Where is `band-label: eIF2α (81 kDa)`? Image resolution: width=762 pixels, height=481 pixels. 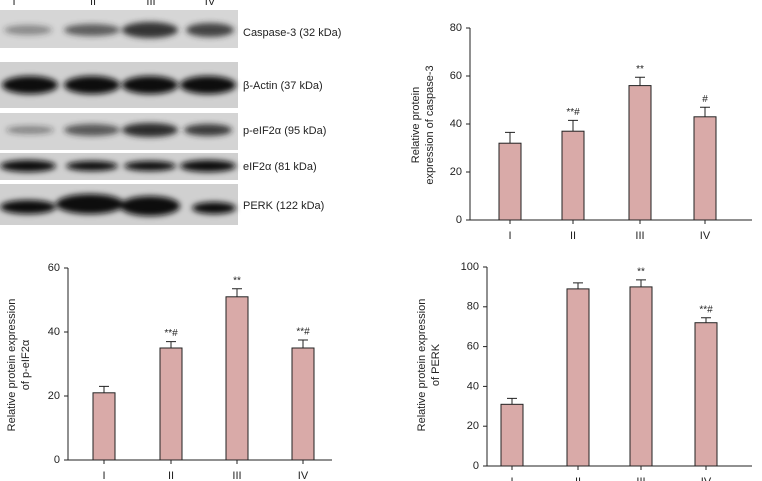 band-label: eIF2α (81 kDa) is located at coordinates (280, 167).